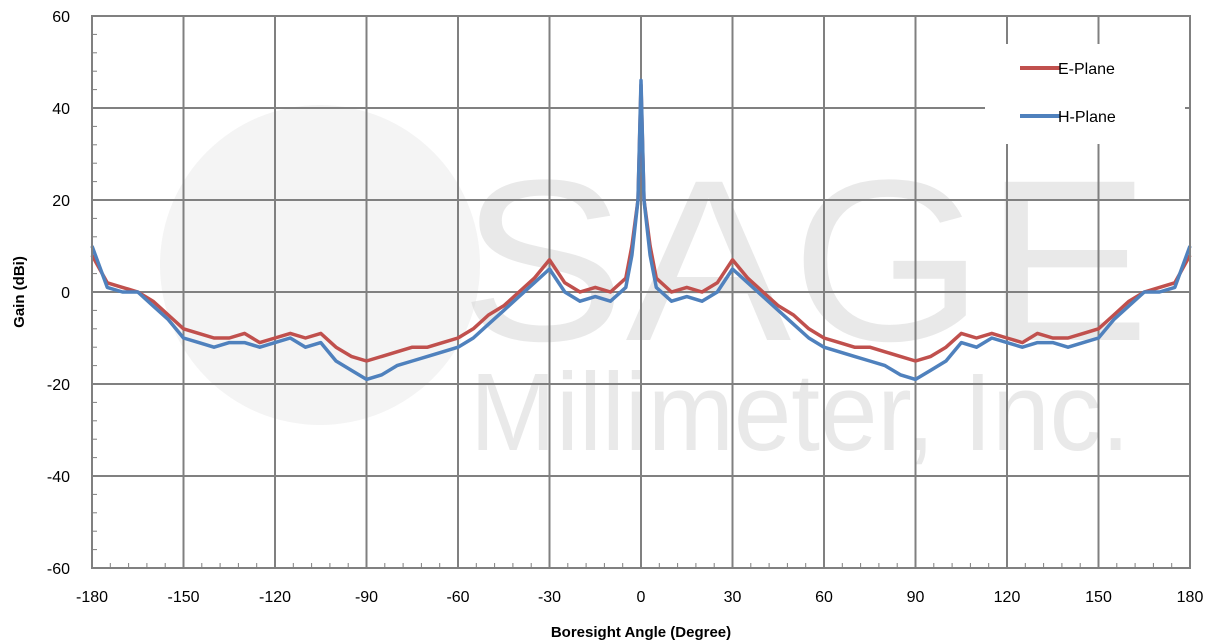 The height and width of the screenshot is (644, 1219). I want to click on x-tick-label: 0, so click(641, 597).